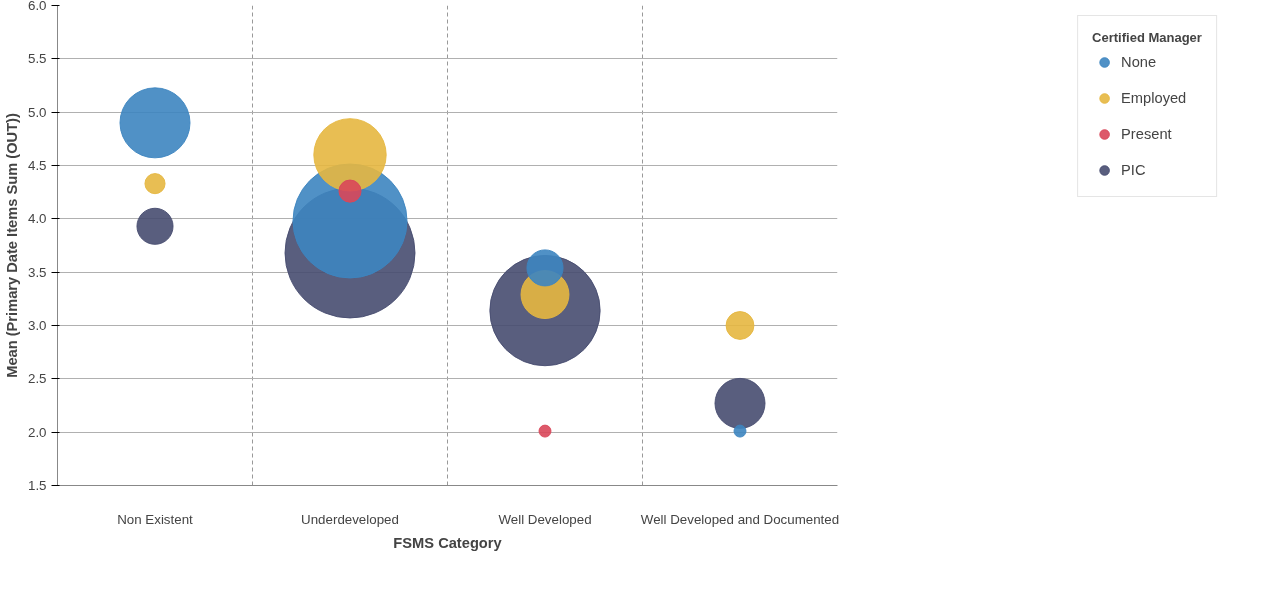 Image resolution: width=1271 pixels, height=605 pixels. Describe the element at coordinates (545, 519) in the screenshot. I see `x-tick-label: Well Developed` at that location.